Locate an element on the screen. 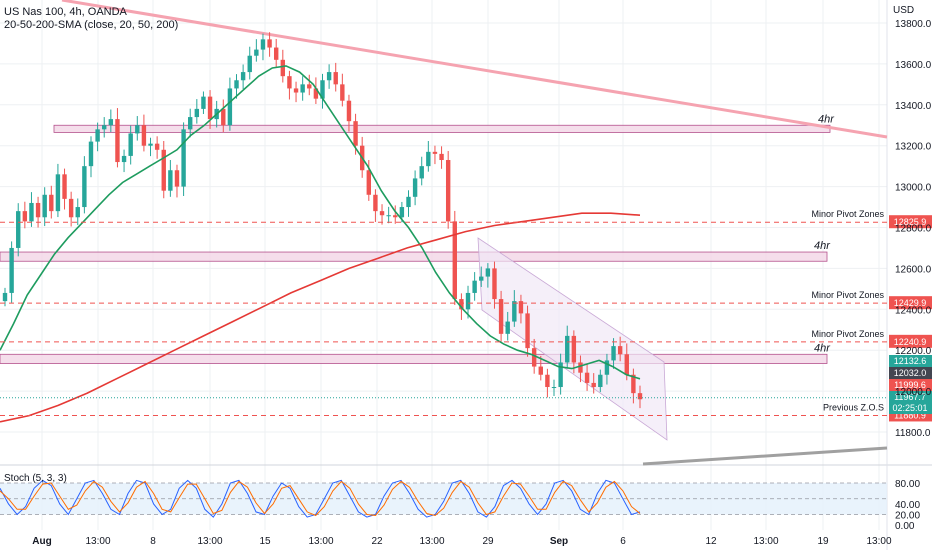  price-badge-text: 11967.7 is located at coordinates (910, 397).